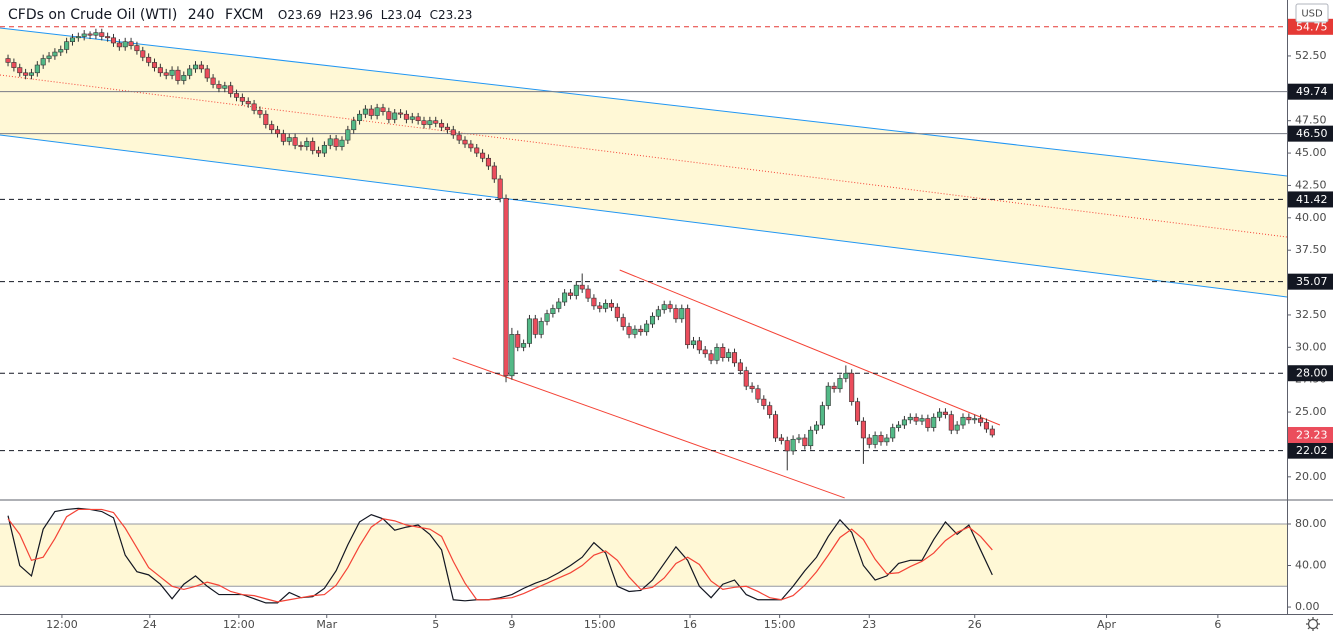  I want to click on x-tick-label: 5, so click(435, 624).